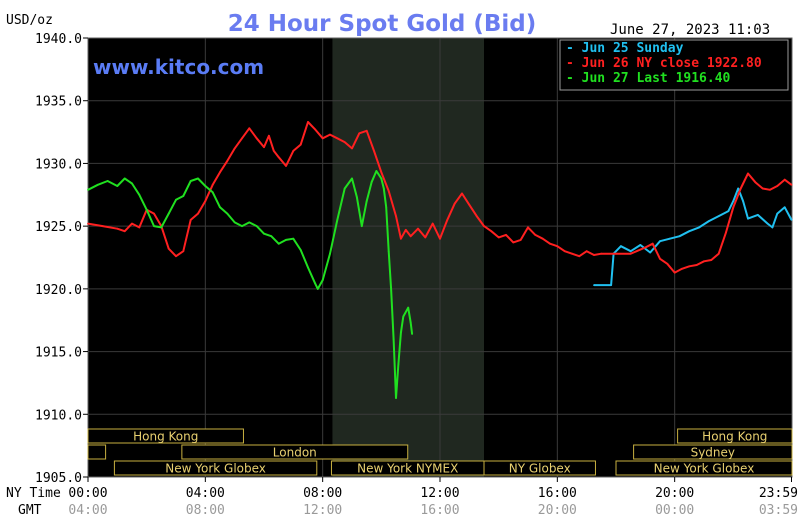 This screenshot has height=532, width=810. Describe the element at coordinates (215, 469) in the screenshot. I see `session-label: New York Globex` at that location.